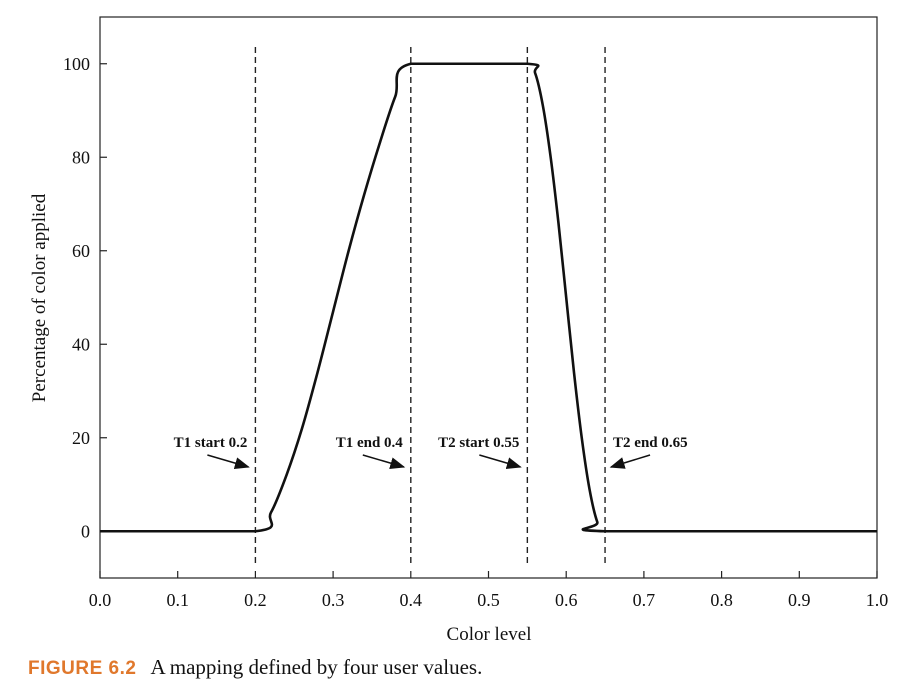  I want to click on x-tick-label: 0.9, so click(799, 600).